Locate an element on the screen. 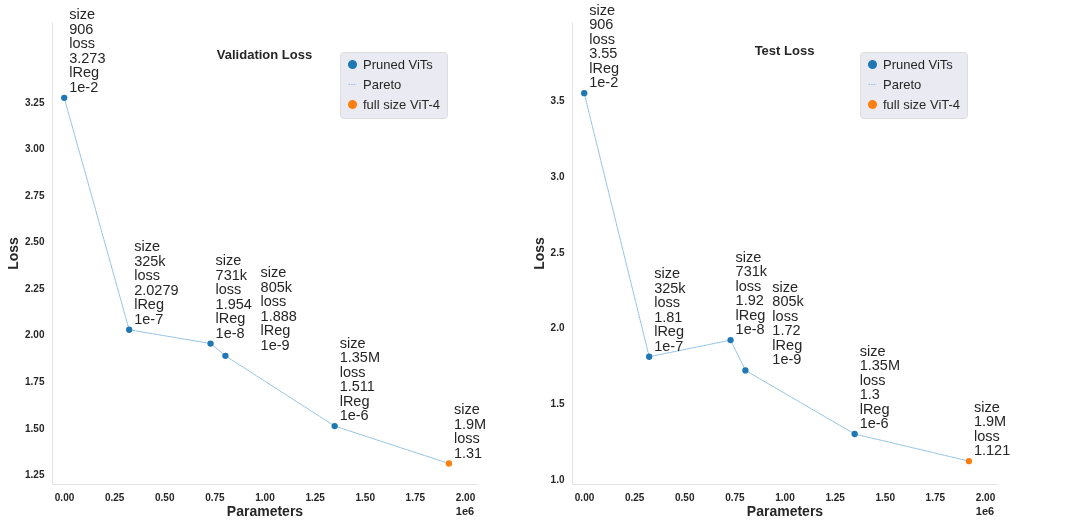 This screenshot has height=531, width=1092. y-tick-label: 1.75 is located at coordinates (35, 382).